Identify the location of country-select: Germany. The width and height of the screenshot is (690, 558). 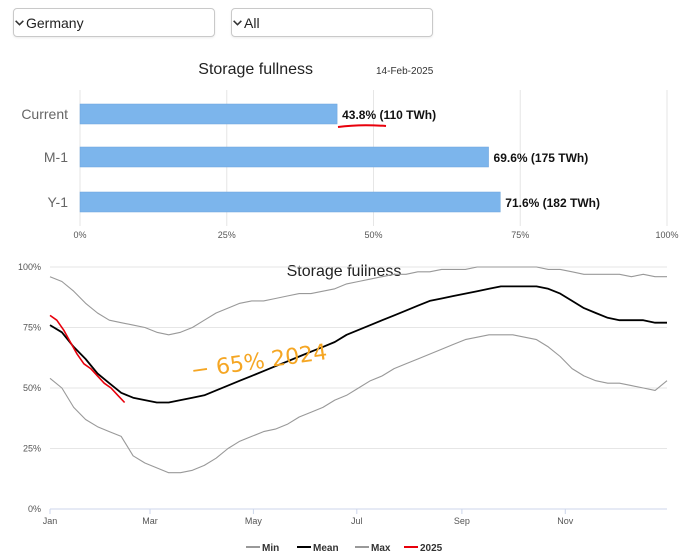
(114, 22).